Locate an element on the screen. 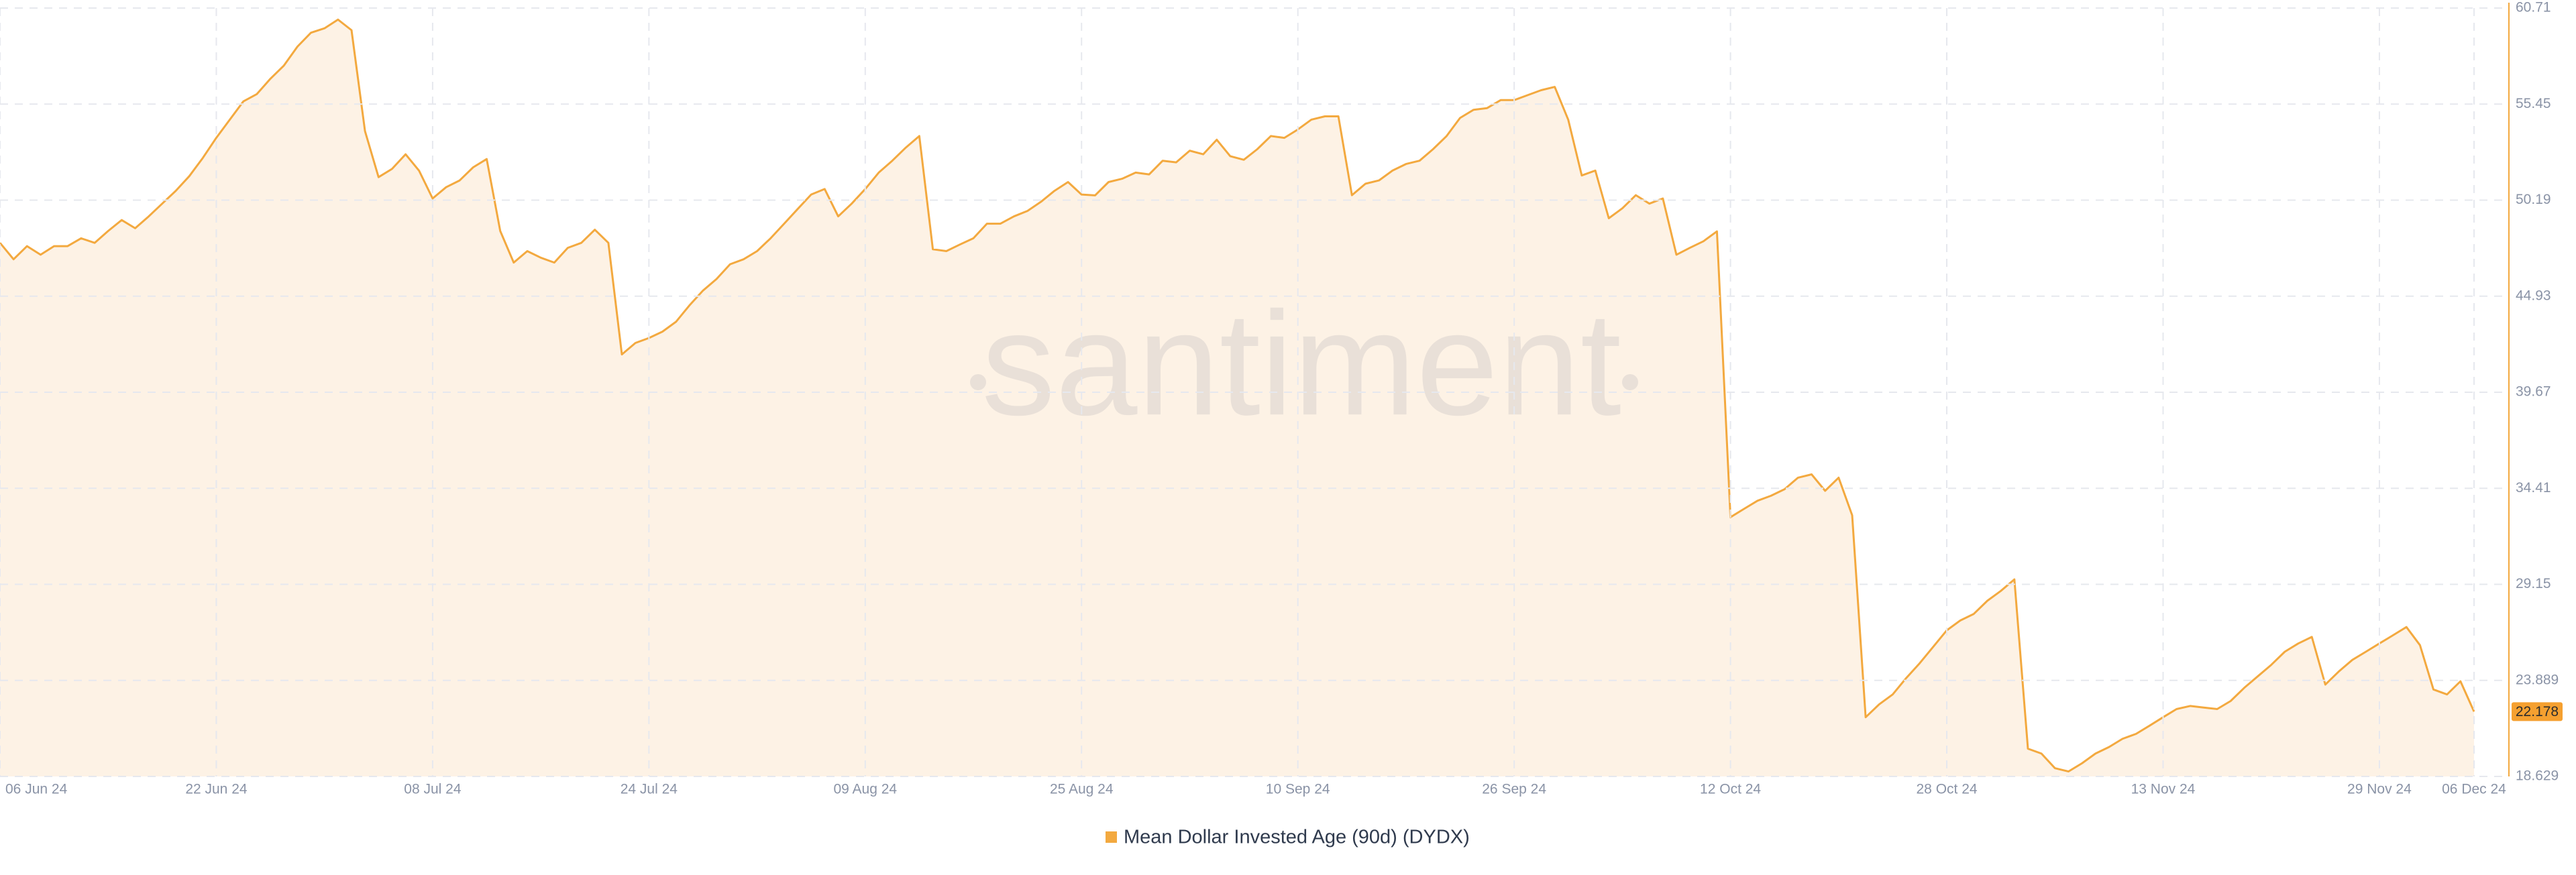 The width and height of the screenshot is (2576, 875). y-tick-label: 34.41 is located at coordinates (2533, 487).